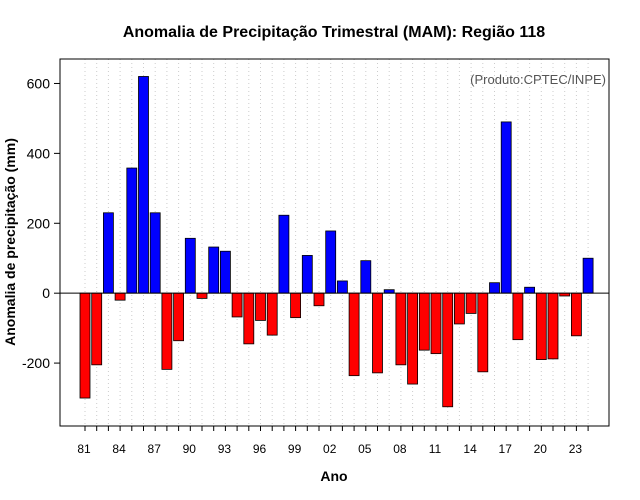 Image resolution: width=640 pixels, height=500 pixels. I want to click on x-tick-label: 84, so click(119, 449).